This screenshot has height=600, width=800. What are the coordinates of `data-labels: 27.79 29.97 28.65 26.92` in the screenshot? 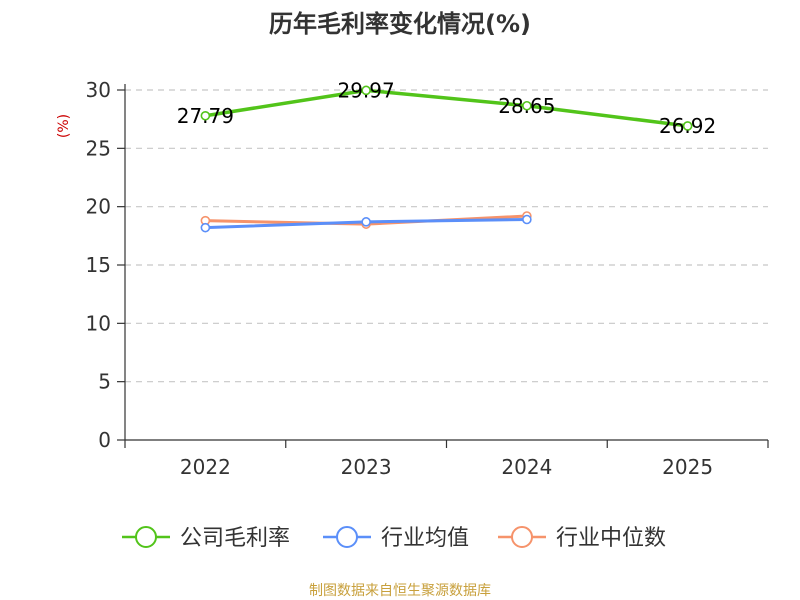 It's located at (447, 108).